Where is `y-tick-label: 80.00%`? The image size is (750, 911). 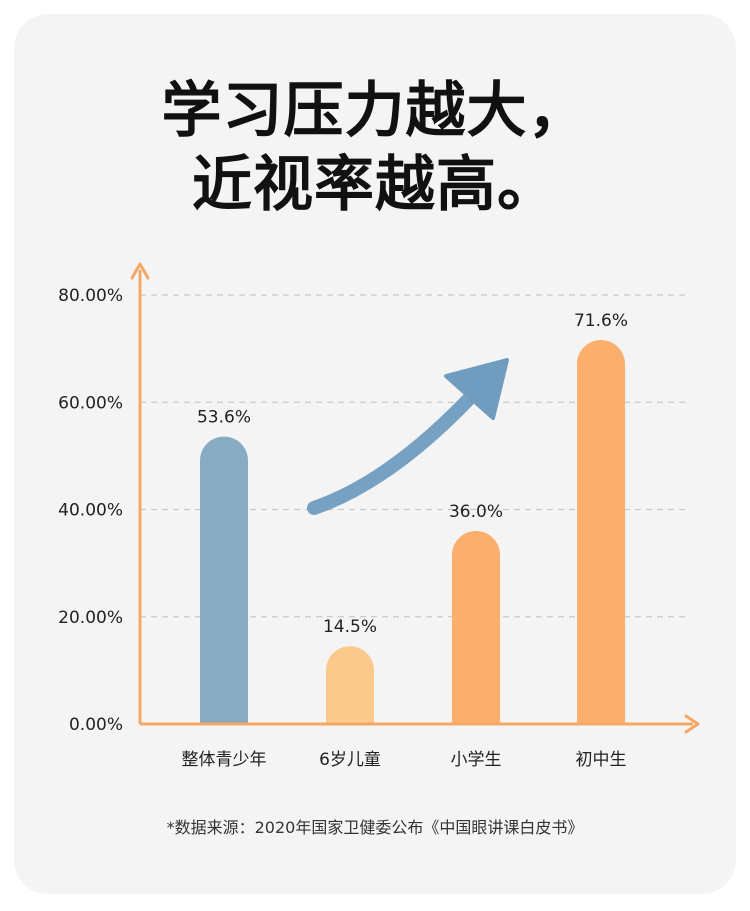 y-tick-label: 80.00% is located at coordinates (90, 296).